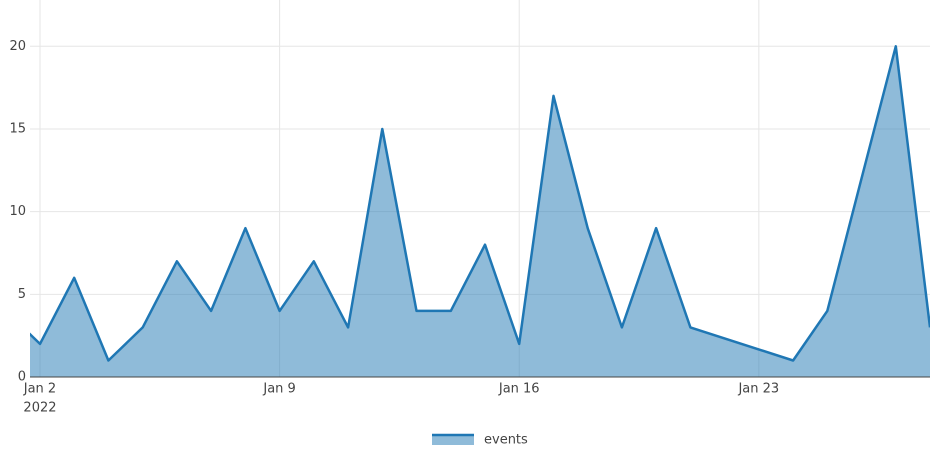  I want to click on y-tick-label: 10, so click(17, 211).